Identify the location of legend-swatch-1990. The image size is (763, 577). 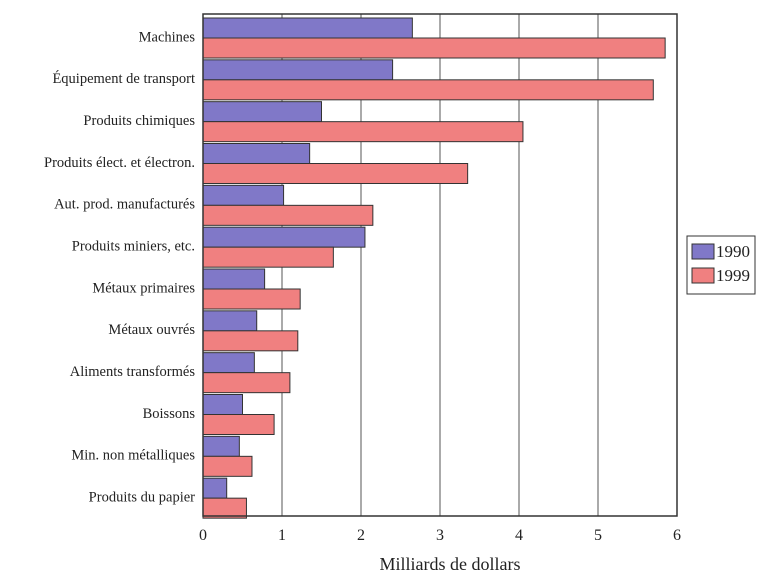
(703, 251).